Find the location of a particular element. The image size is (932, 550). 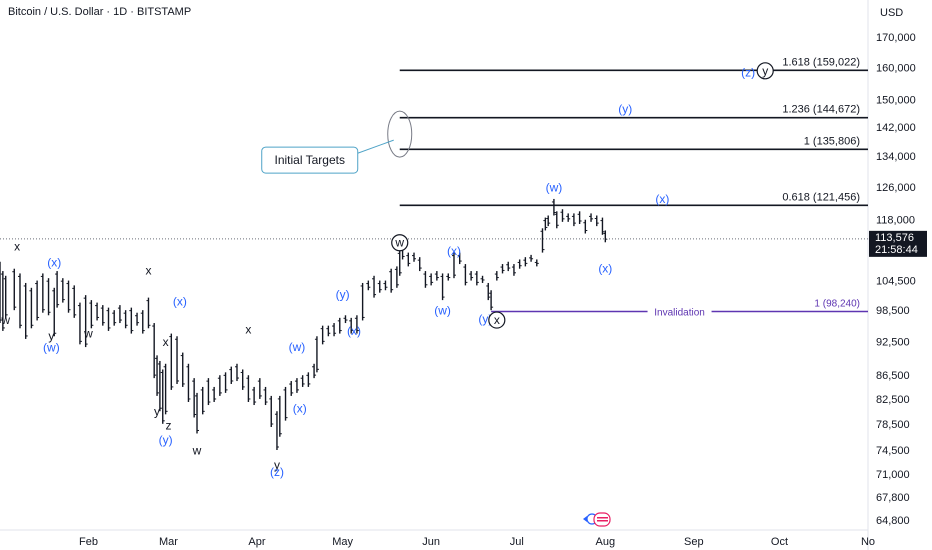

price-tick-label: 118,000 is located at coordinates (895, 221).